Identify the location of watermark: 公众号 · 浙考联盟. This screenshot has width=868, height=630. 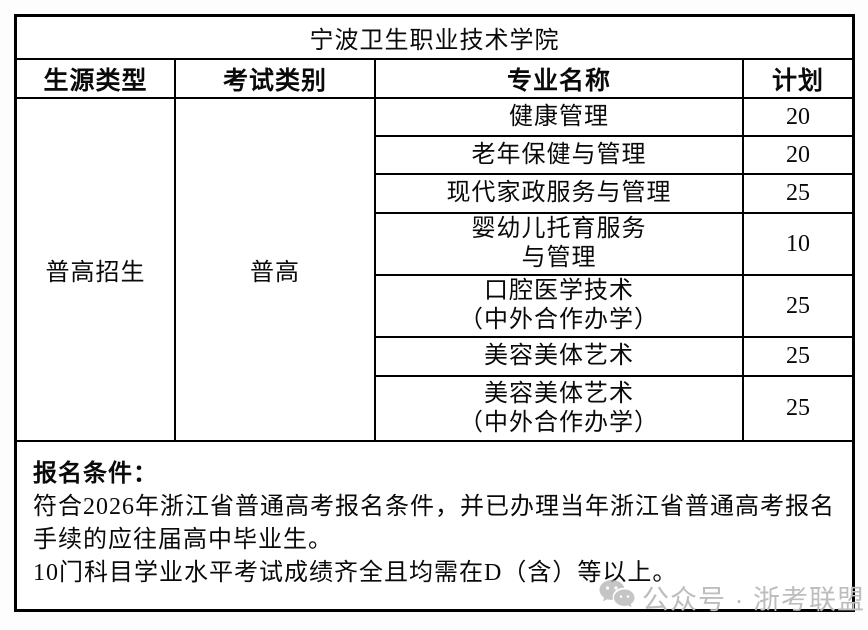
(731, 597).